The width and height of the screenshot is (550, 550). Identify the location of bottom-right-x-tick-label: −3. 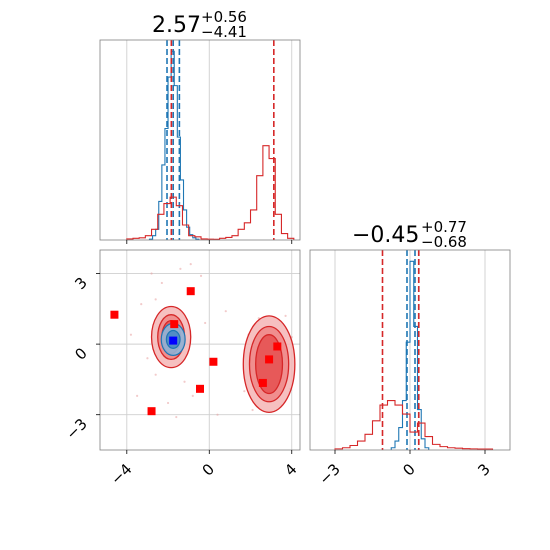
(329, 474).